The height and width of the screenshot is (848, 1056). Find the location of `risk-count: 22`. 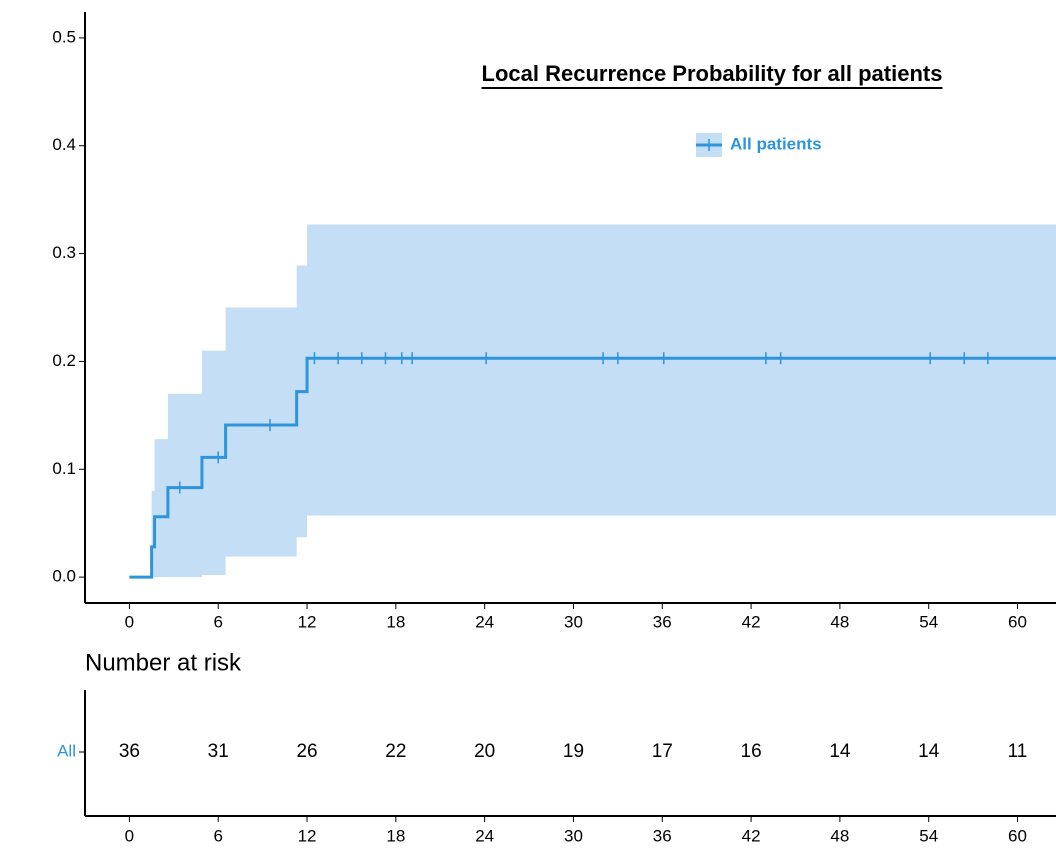

risk-count: 22 is located at coordinates (395, 751).